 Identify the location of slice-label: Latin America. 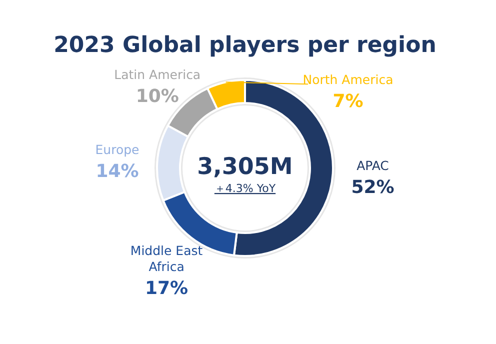
(157, 74).